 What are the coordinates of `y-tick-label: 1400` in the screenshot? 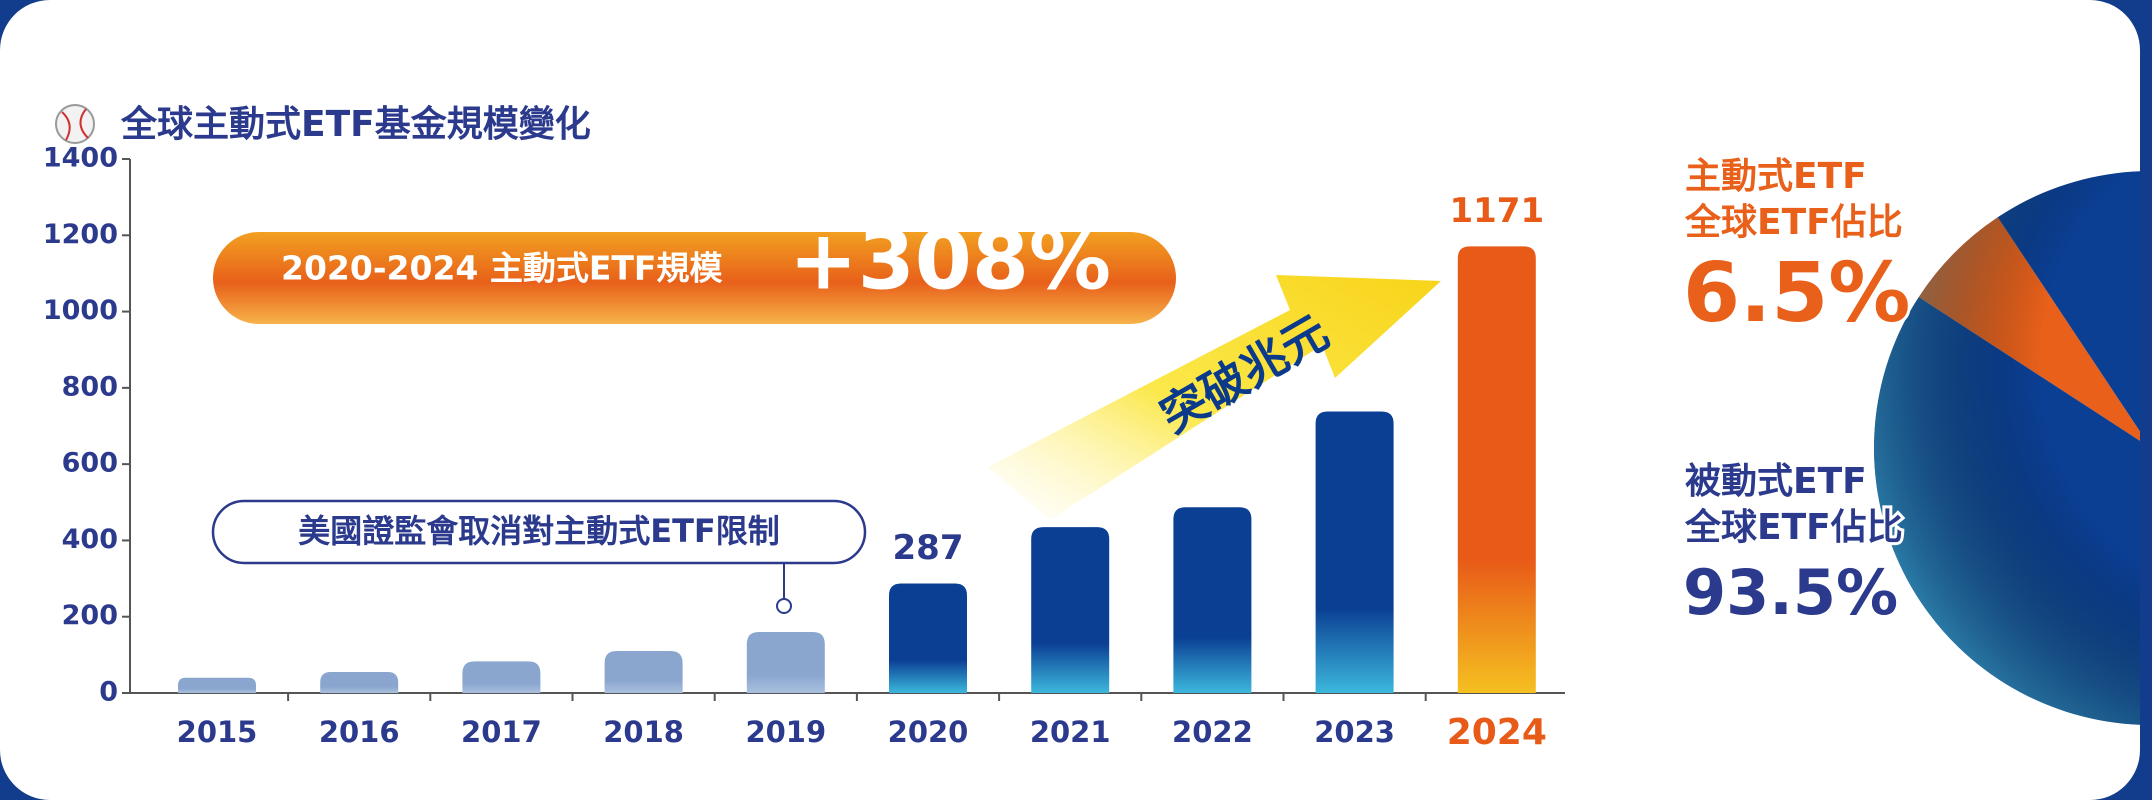 It's located at (80, 158).